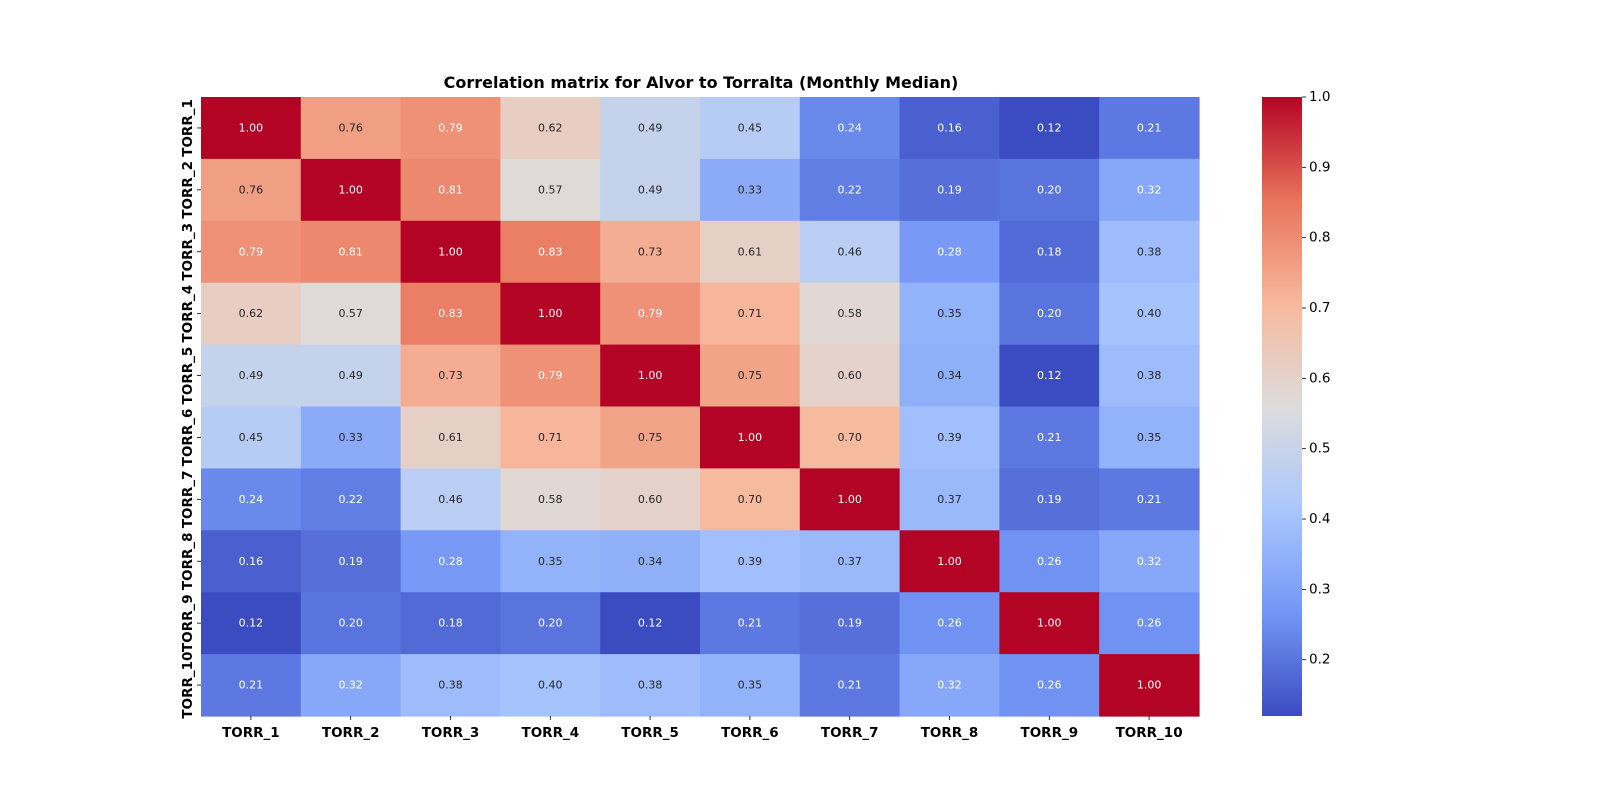 The height and width of the screenshot is (800, 1600). I want to click on cell-value-label: 0.49, so click(650, 127).